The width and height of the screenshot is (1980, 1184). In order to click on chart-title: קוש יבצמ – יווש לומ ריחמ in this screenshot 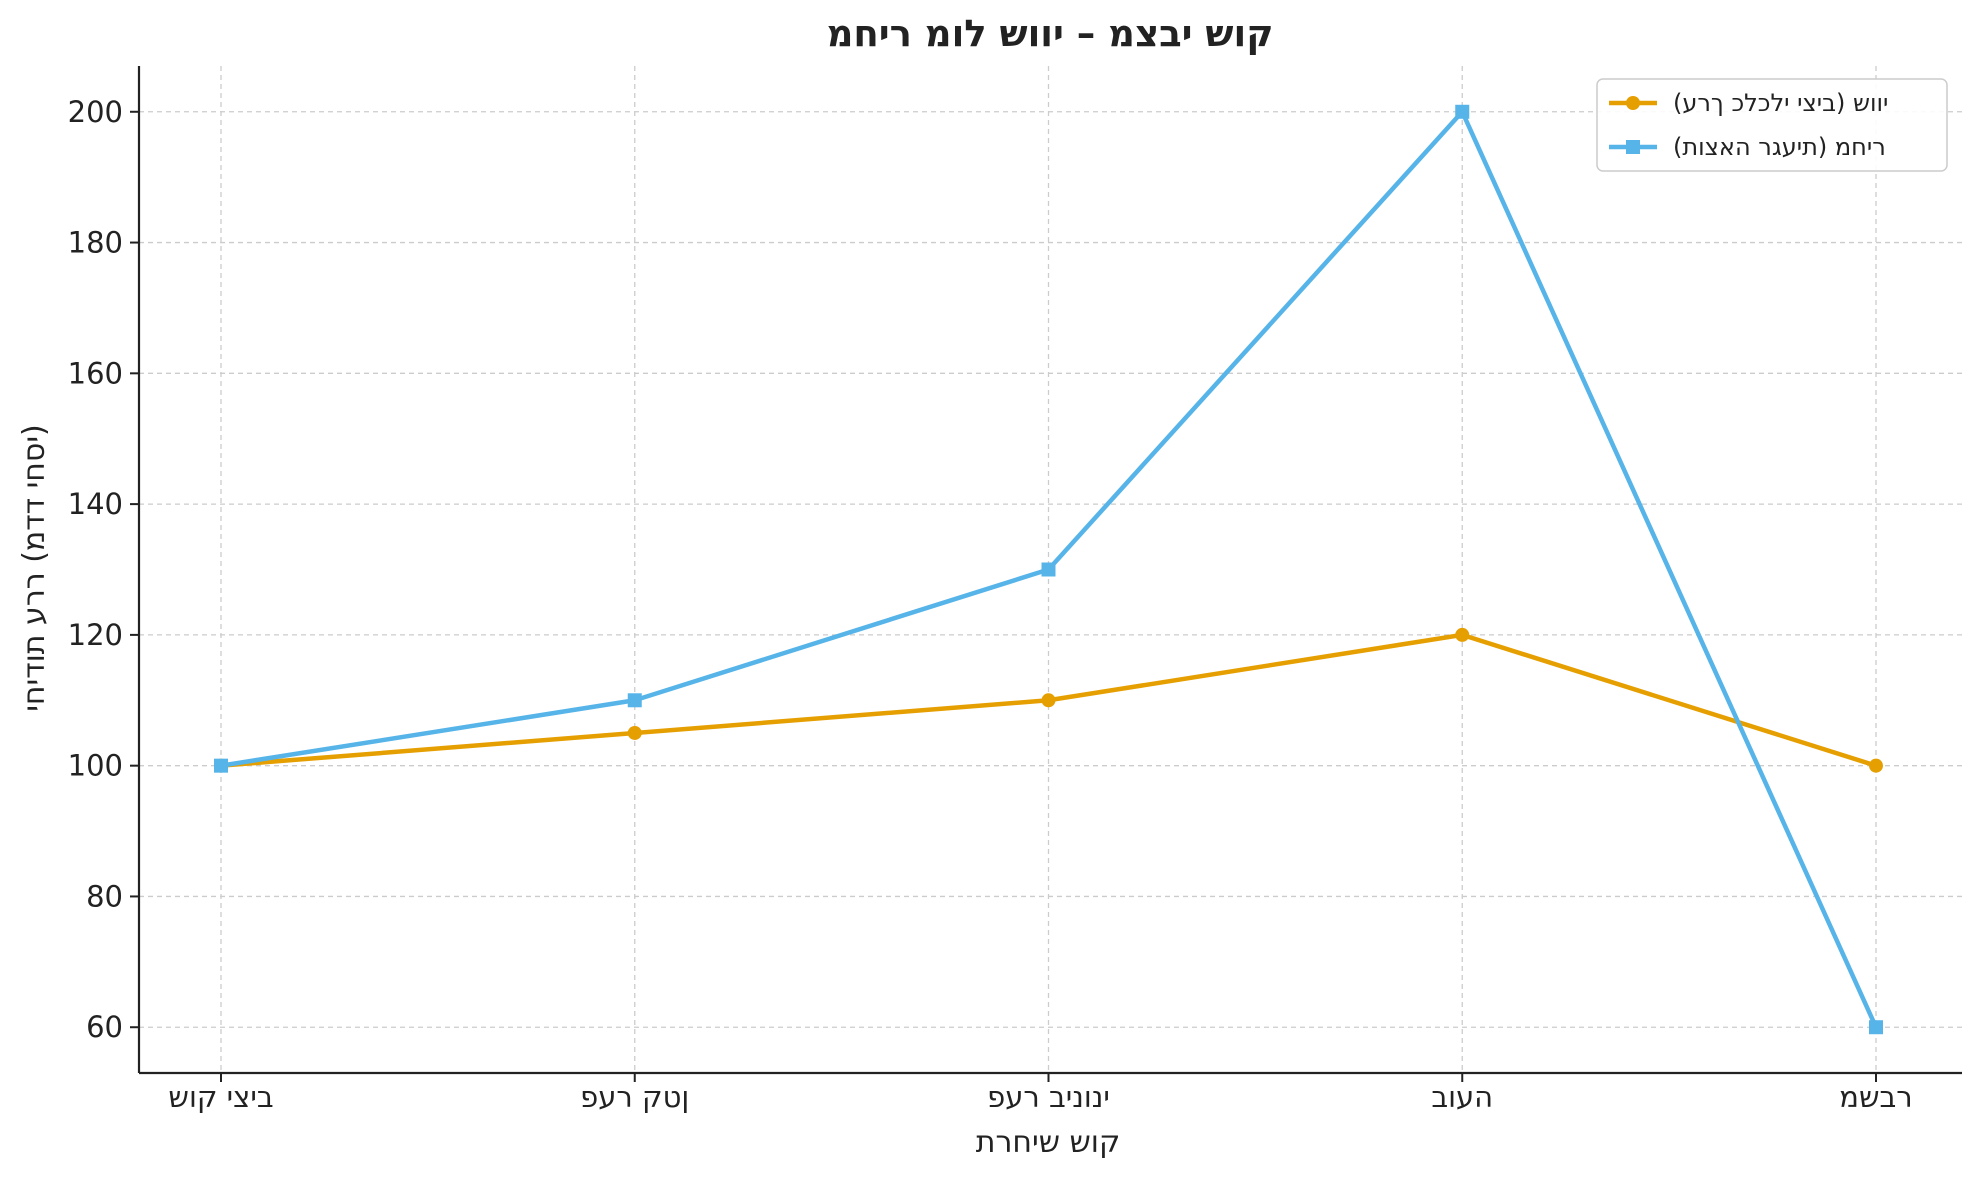, I will do `click(1050, 33)`.